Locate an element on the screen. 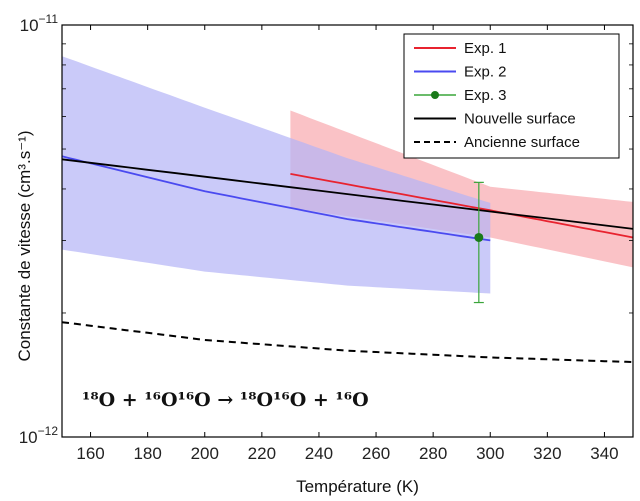 This screenshot has height=501, width=640. legend-label-exp-1: Exp. 1 is located at coordinates (485, 48).